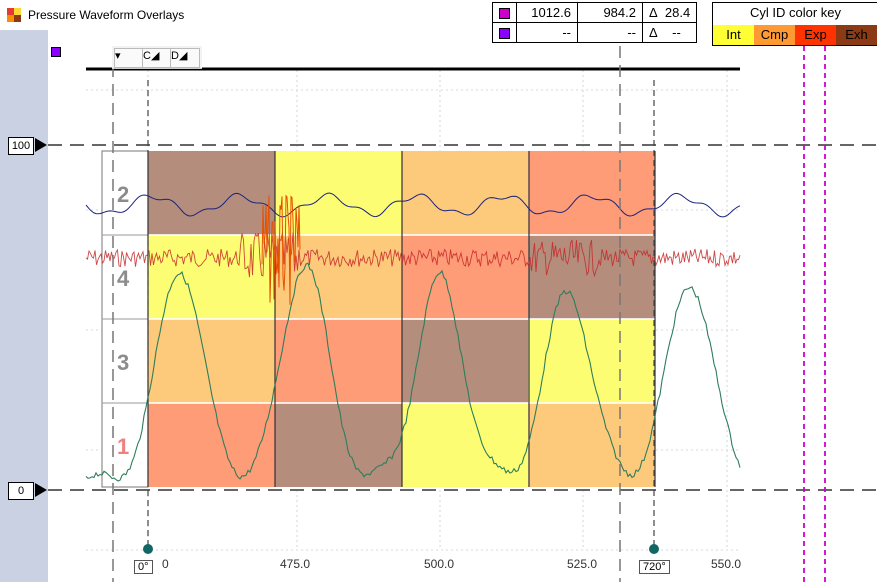 The height and width of the screenshot is (582, 877). What do you see at coordinates (654, 567) in the screenshot?
I see `degree-end-label: 720°` at bounding box center [654, 567].